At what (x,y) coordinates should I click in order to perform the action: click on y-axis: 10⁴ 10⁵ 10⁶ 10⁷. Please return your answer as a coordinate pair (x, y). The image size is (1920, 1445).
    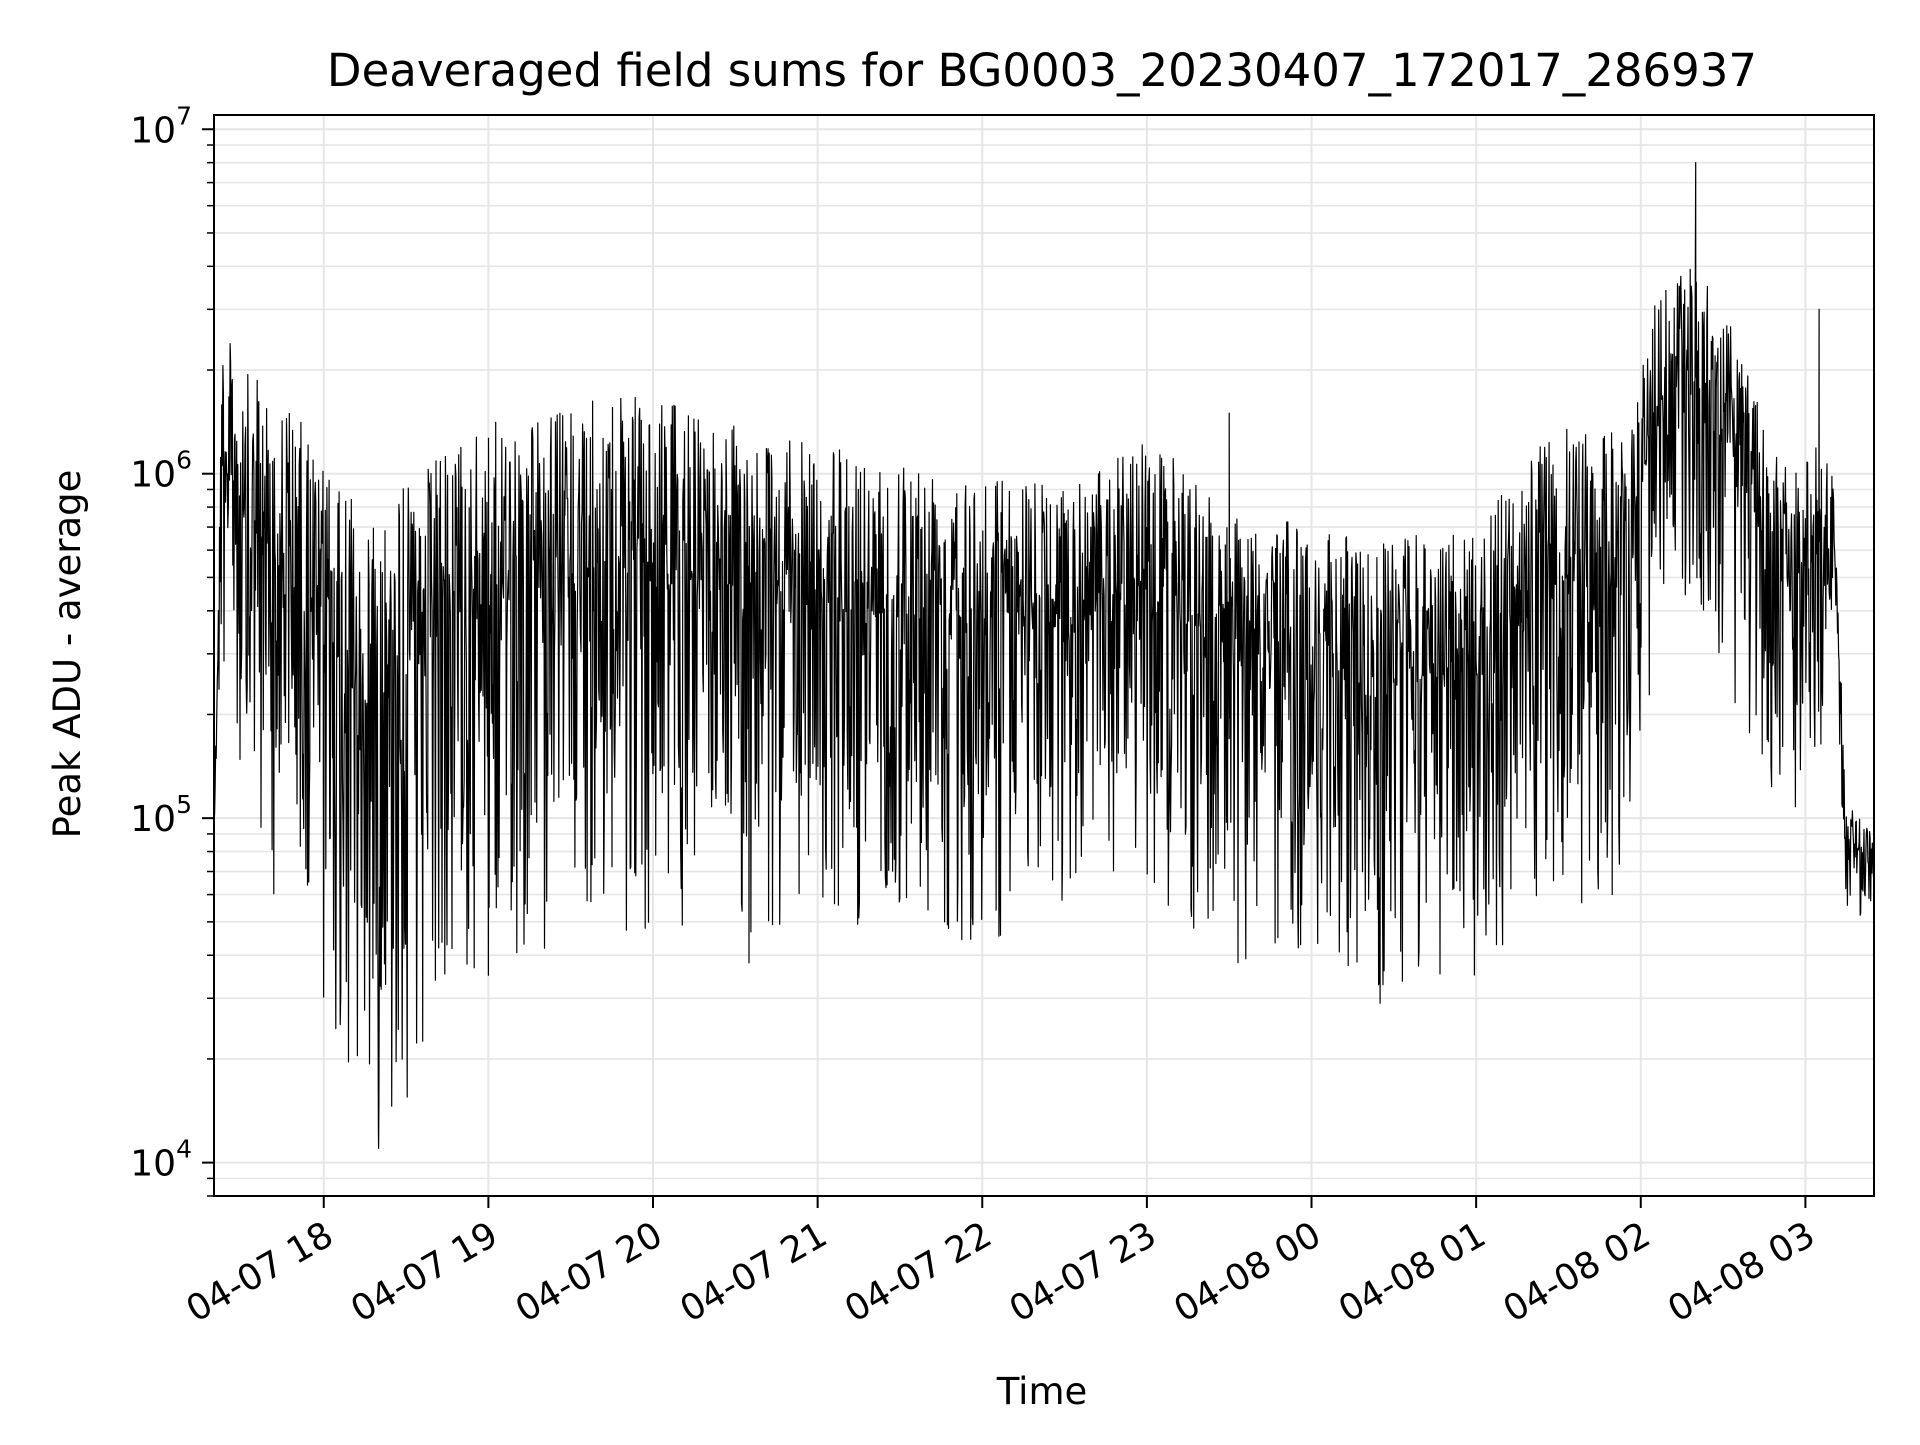
    Looking at the image, I should click on (172, 649).